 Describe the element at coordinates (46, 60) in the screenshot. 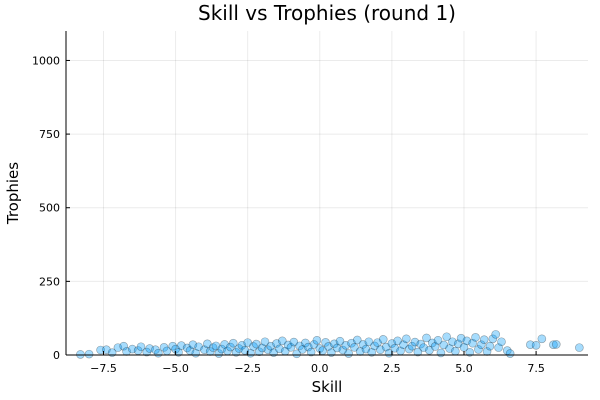

I see `y-tick-label: 1000` at that location.